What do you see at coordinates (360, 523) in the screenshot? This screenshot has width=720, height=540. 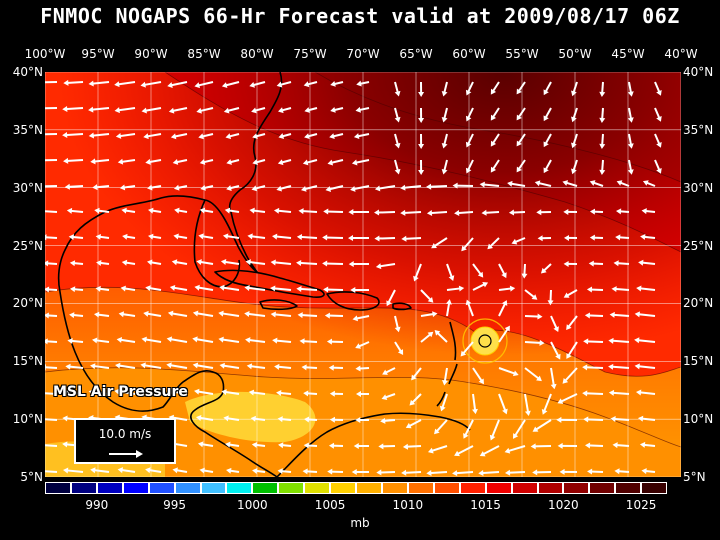 I see `colorbar-units: mb` at bounding box center [360, 523].